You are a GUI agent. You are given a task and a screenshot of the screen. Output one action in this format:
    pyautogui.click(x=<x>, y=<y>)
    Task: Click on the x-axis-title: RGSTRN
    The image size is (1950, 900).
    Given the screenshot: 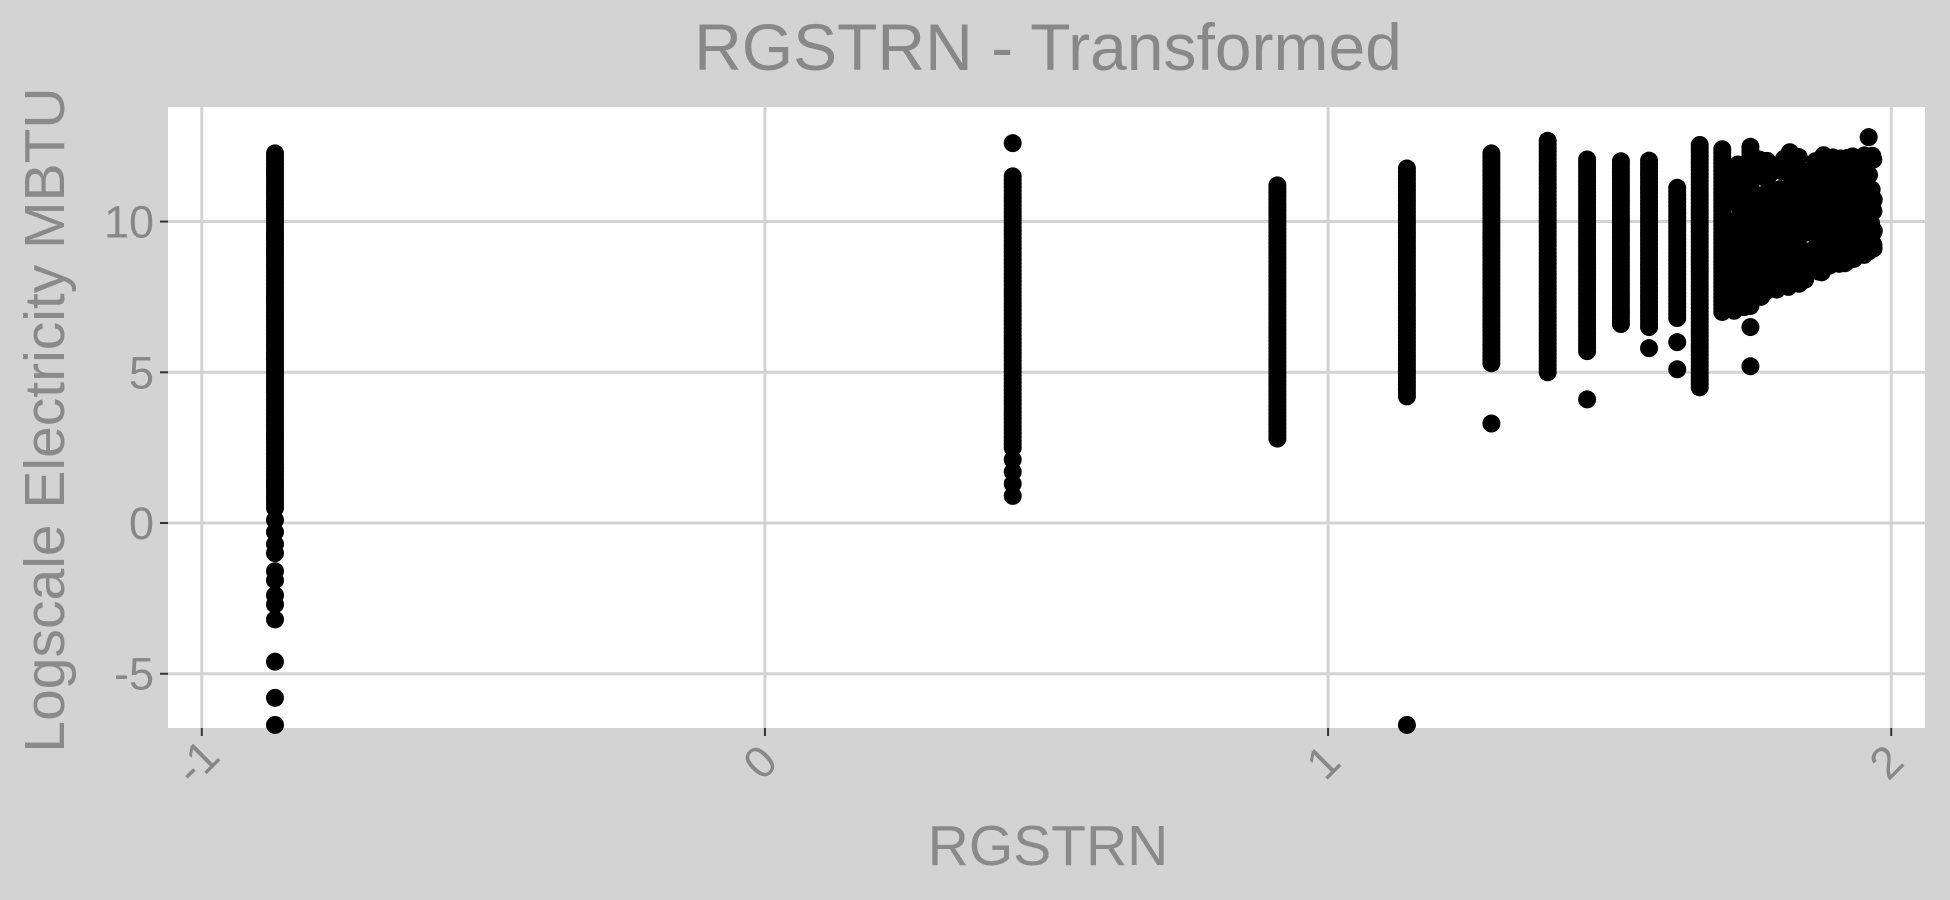 What is the action you would take?
    pyautogui.click(x=1048, y=846)
    